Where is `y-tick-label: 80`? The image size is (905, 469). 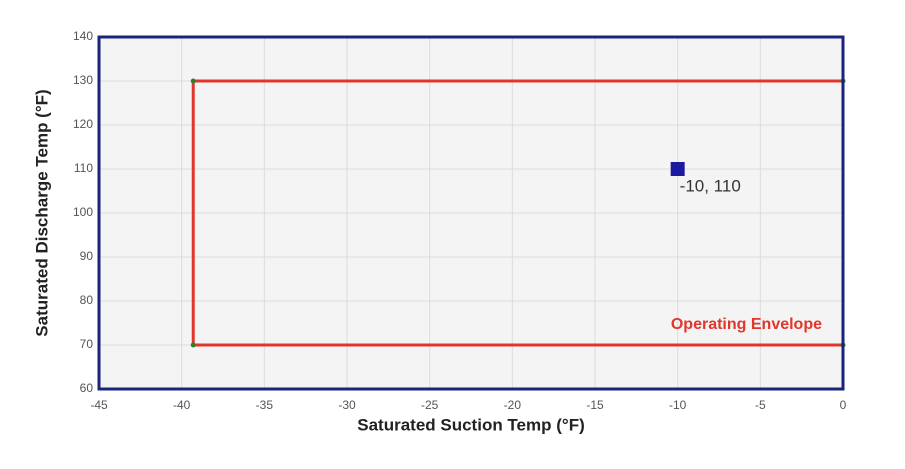
y-tick-label: 80 is located at coordinates (87, 300).